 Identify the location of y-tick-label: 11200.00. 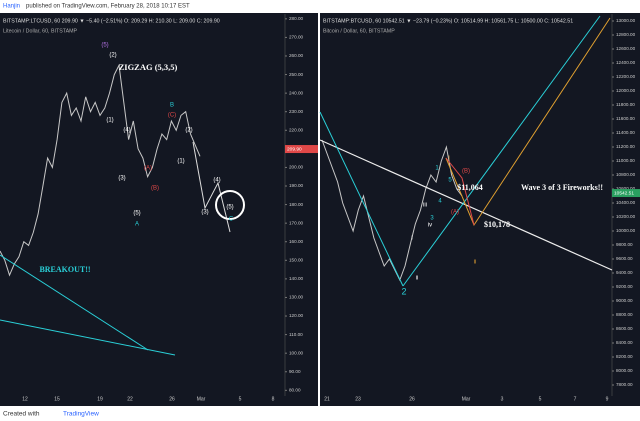
(625, 146).